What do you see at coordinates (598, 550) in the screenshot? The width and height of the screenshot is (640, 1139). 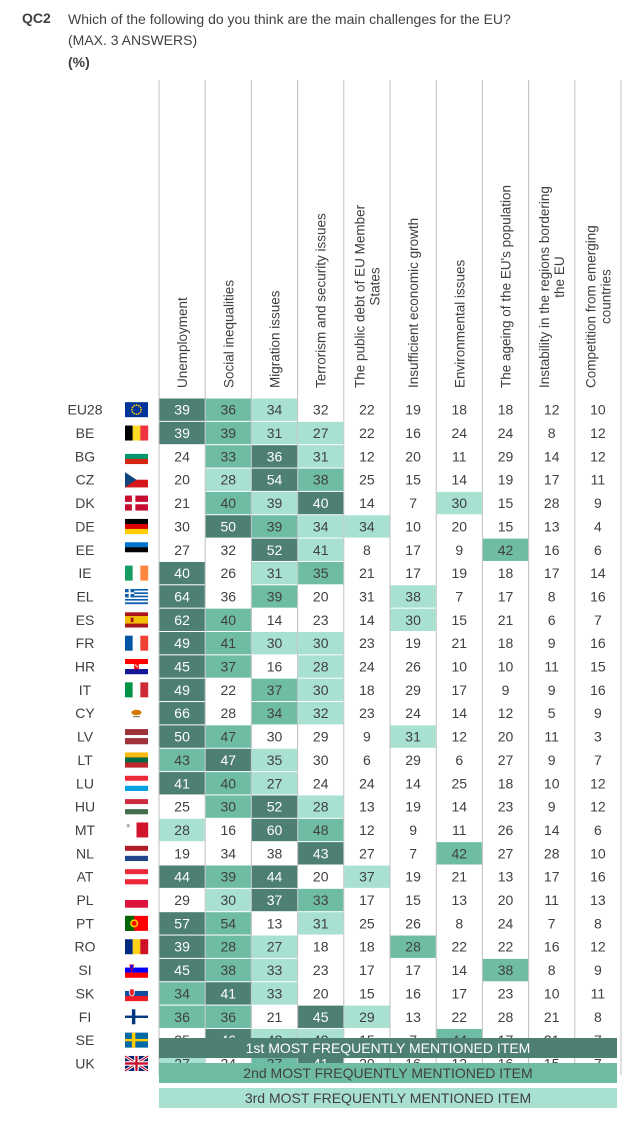 I see `value-cell: 6` at bounding box center [598, 550].